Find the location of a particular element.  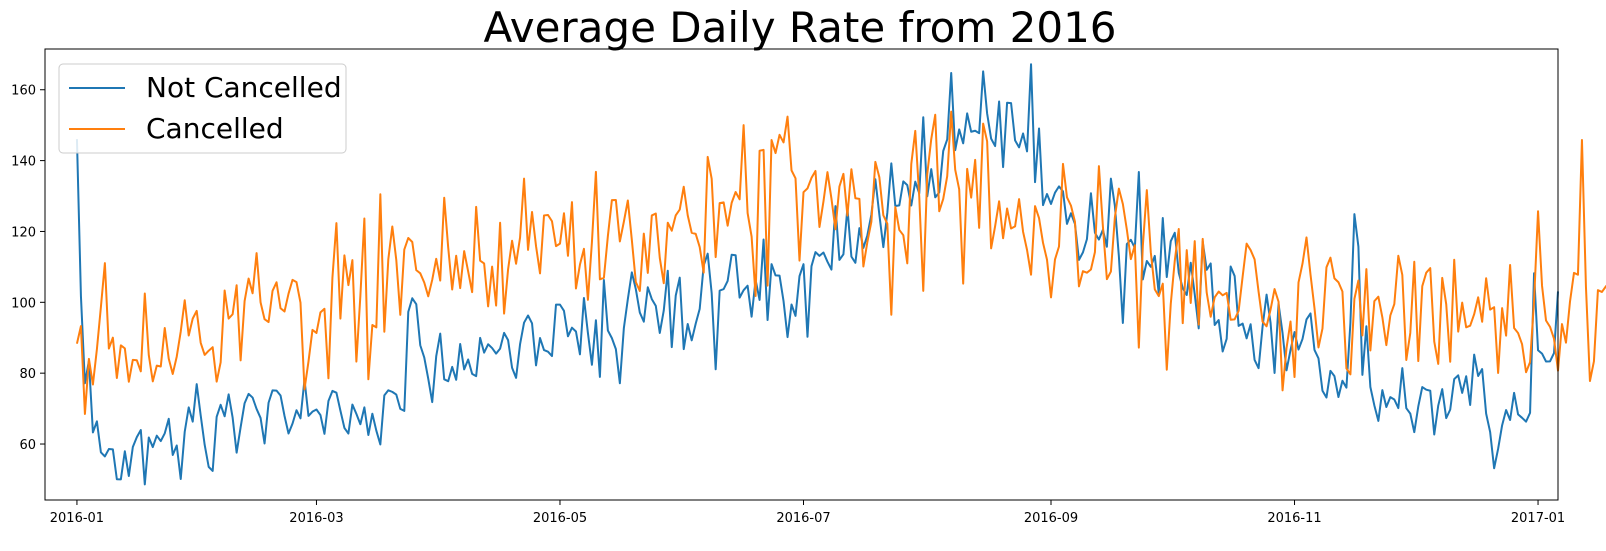

x-tick-label: 2017-01 is located at coordinates (1538, 518).